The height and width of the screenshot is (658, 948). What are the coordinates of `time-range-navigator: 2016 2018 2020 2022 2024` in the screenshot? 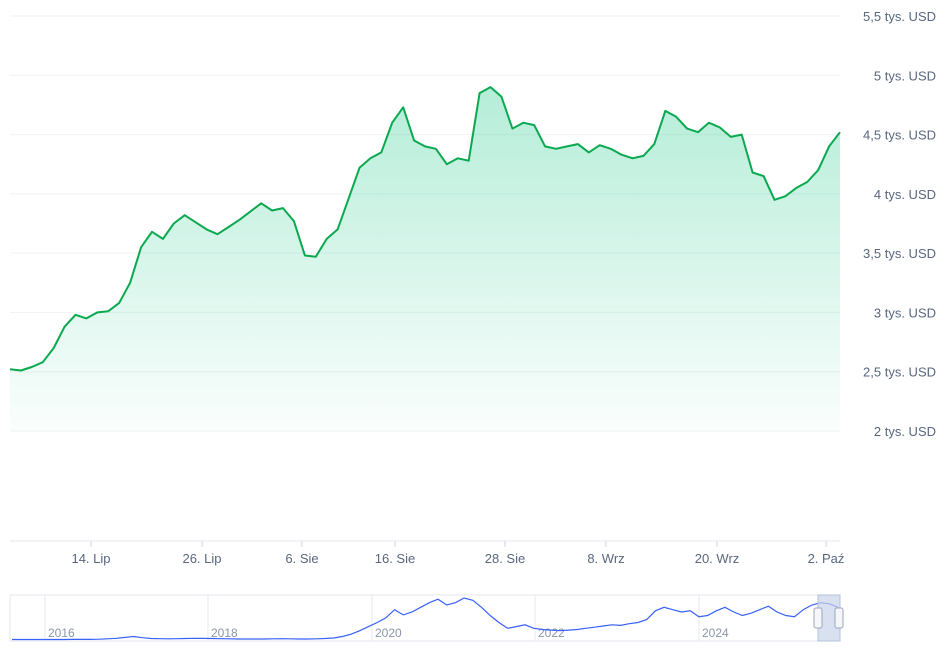 It's located at (426, 618).